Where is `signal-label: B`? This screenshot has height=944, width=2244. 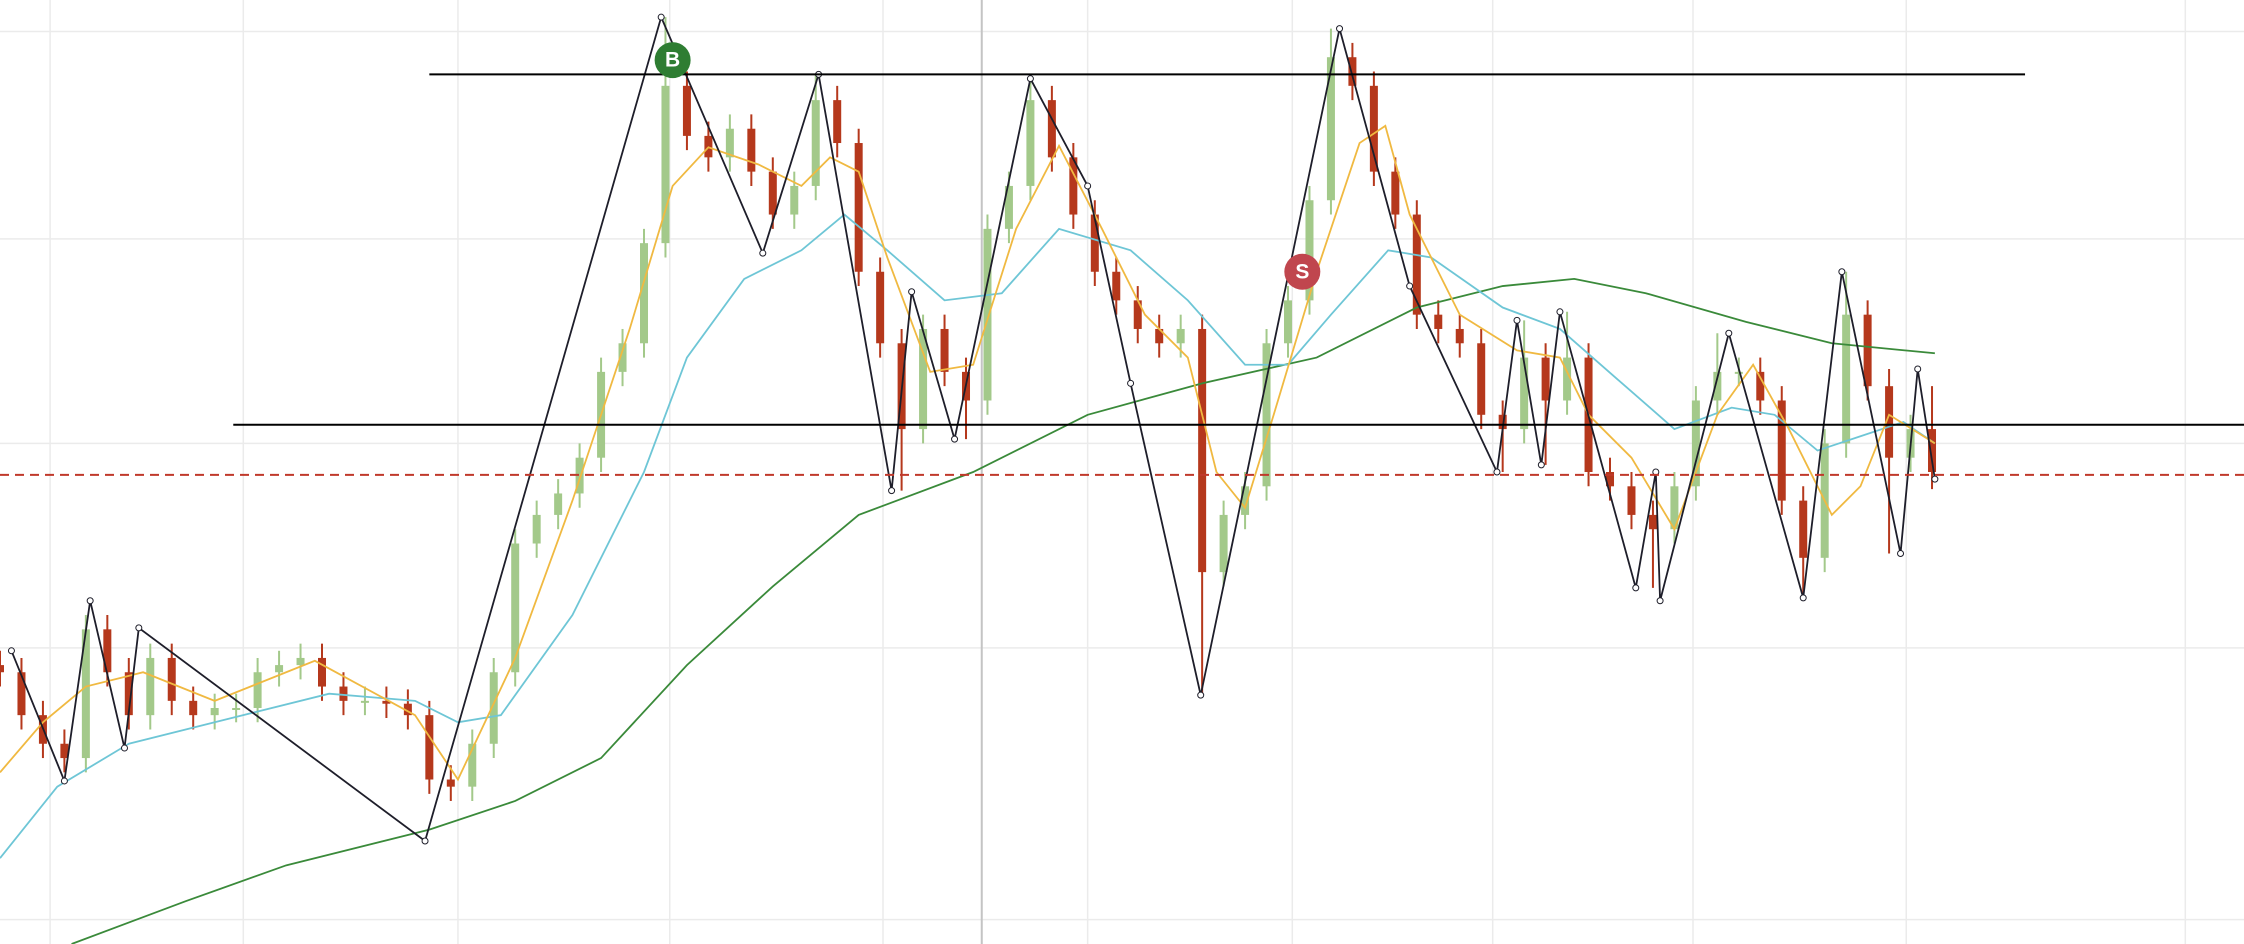 signal-label: B is located at coordinates (672, 60).